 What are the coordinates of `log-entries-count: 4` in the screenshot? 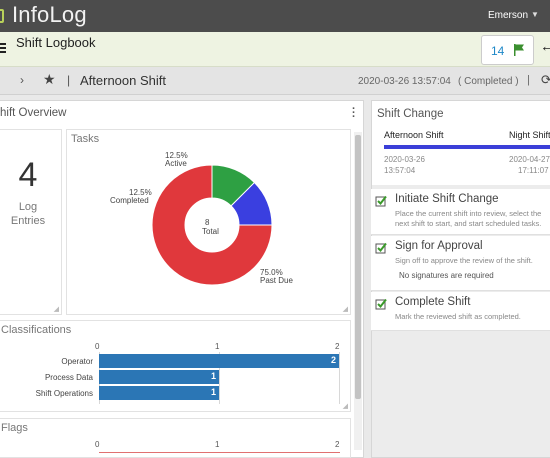 It's located at (28, 175).